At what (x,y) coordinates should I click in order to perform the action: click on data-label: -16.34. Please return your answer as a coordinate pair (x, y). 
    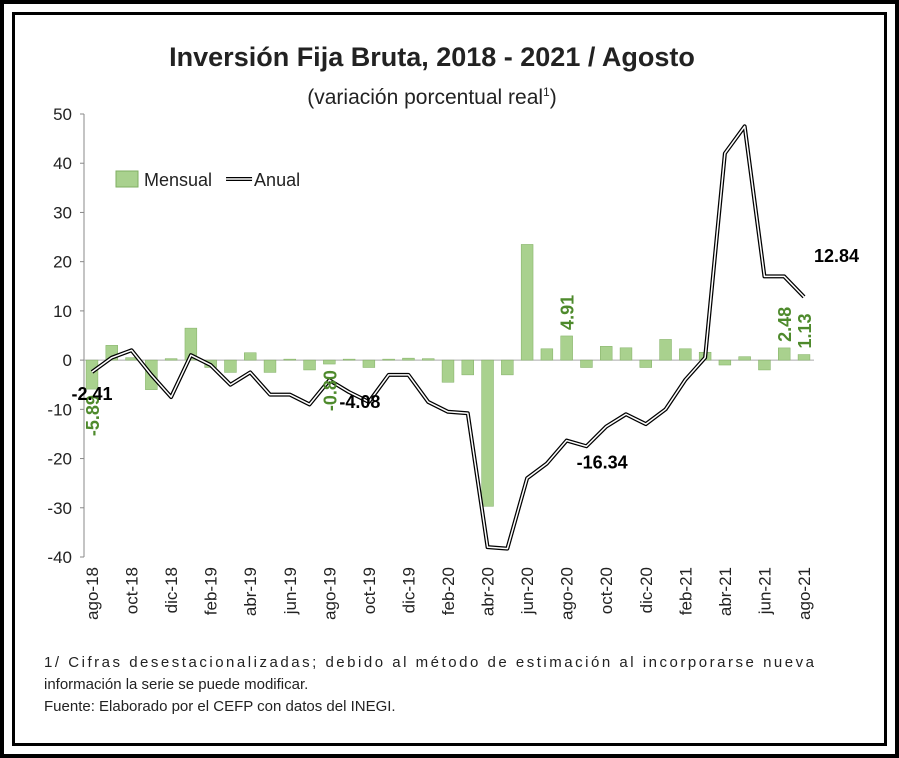
    Looking at the image, I should click on (602, 463).